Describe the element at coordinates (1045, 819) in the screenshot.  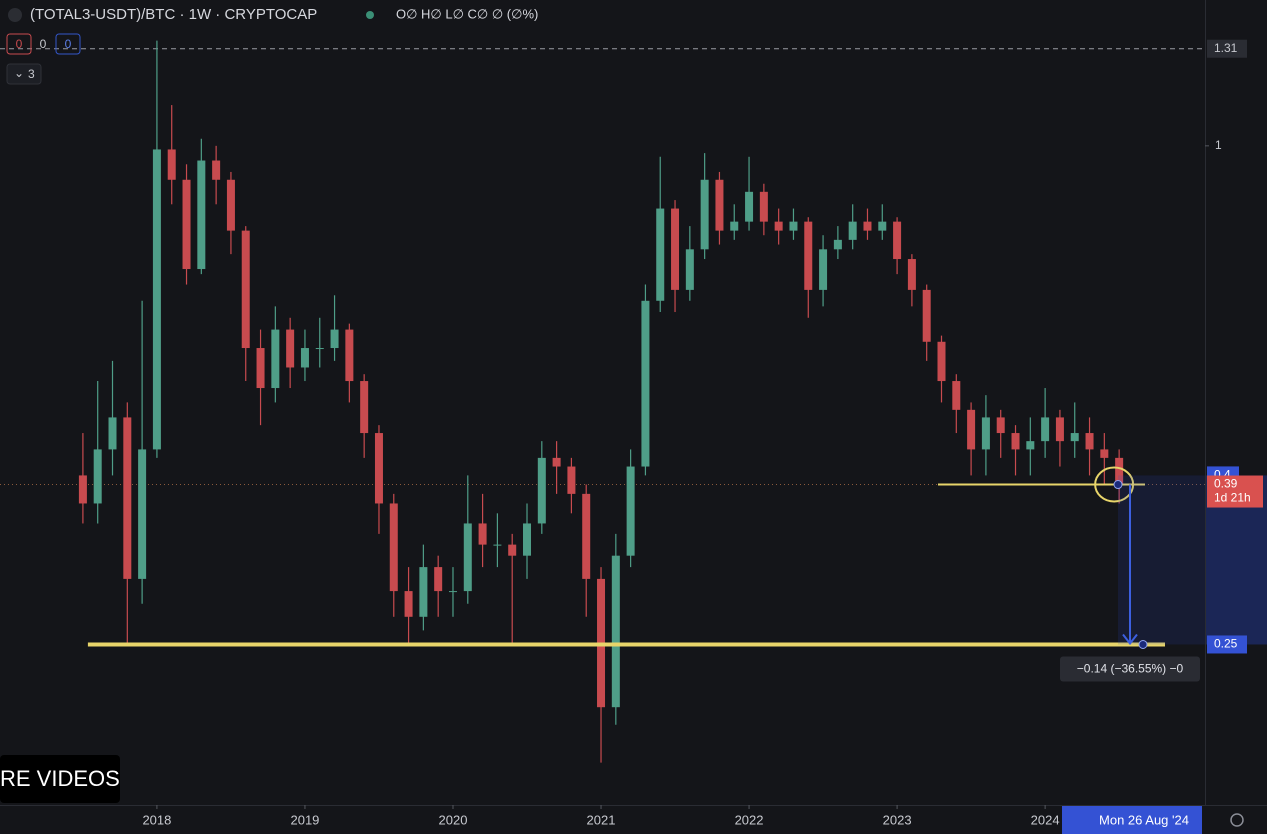
I see `x-tick-label: 2024` at that location.